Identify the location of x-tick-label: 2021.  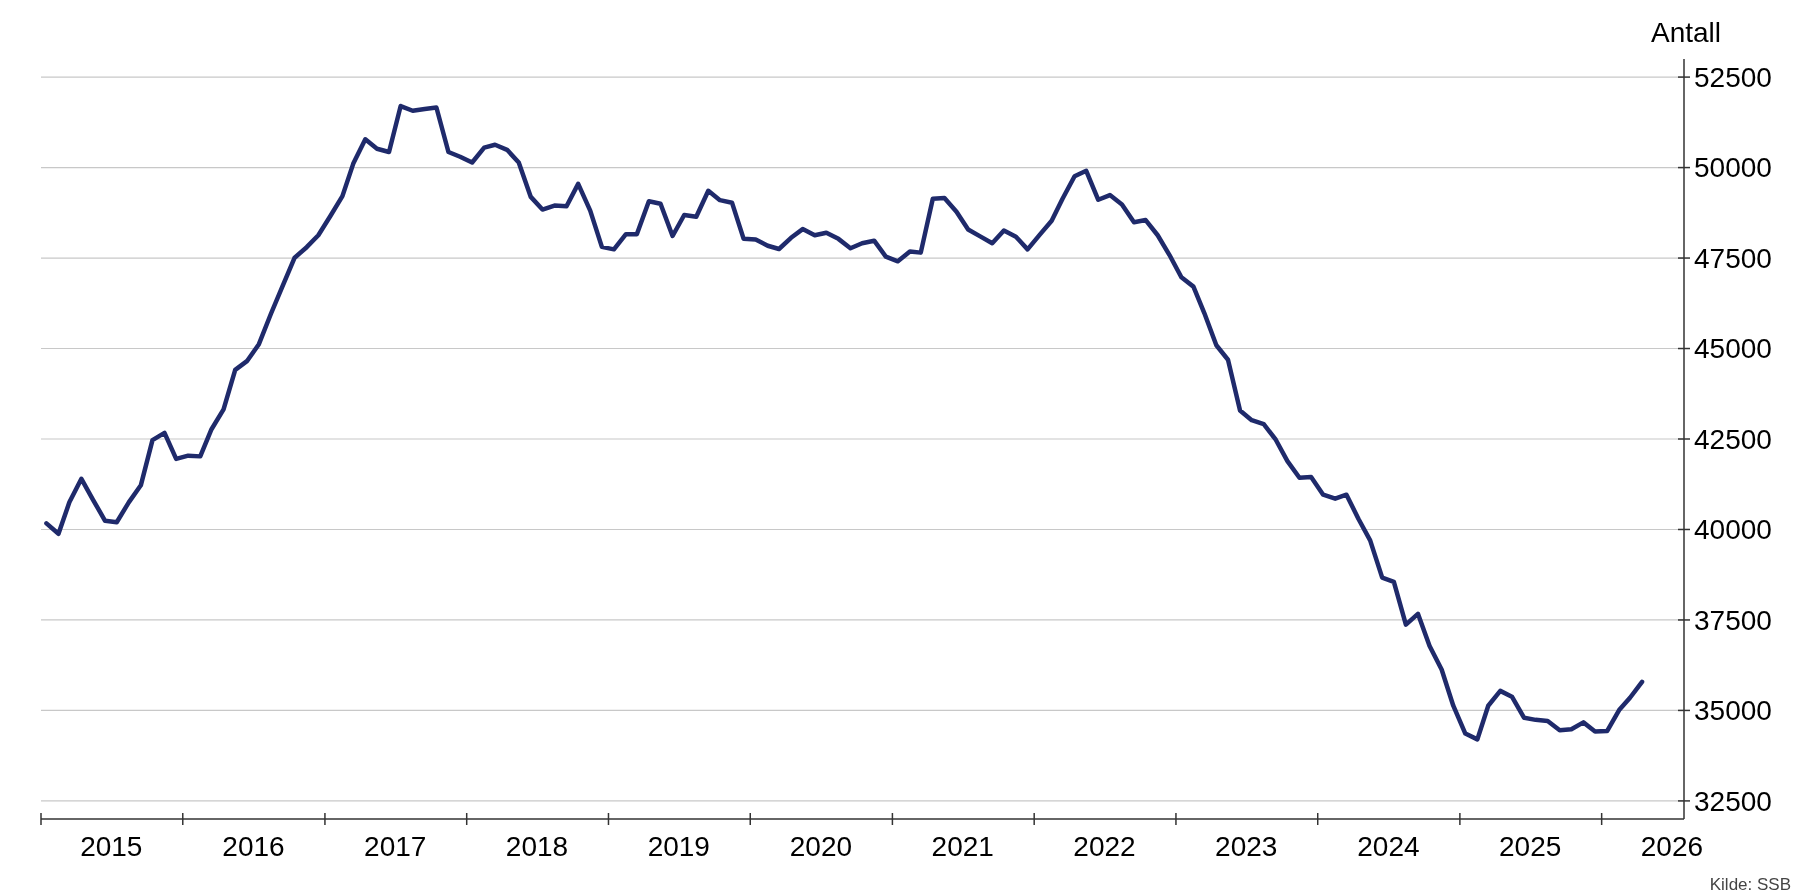
(962, 846).